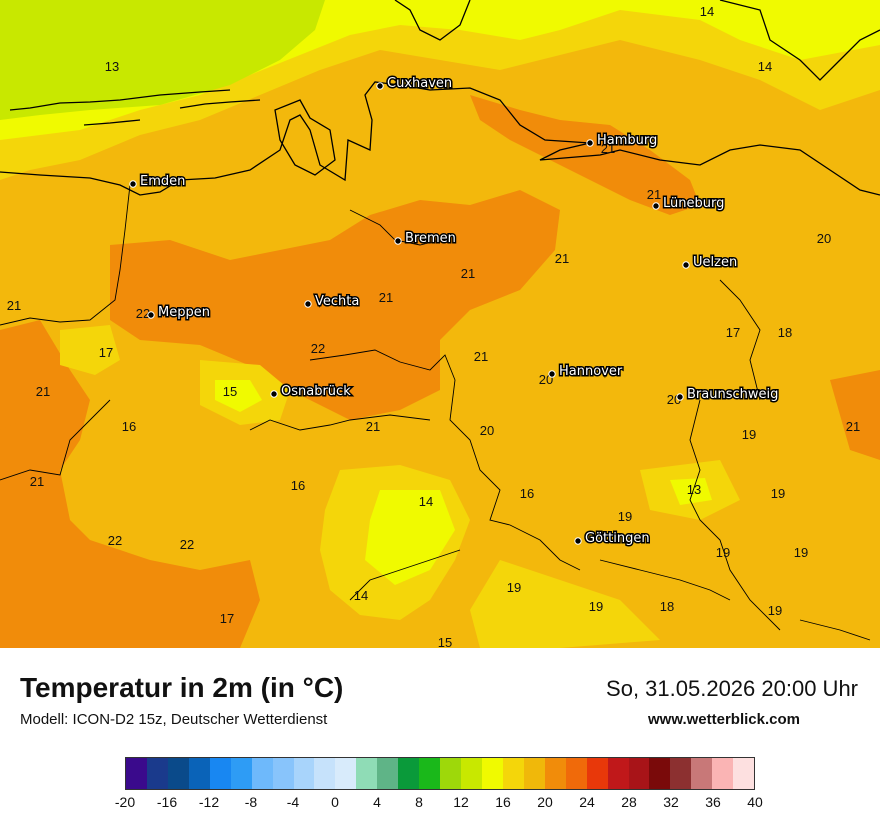 The width and height of the screenshot is (880, 830). Describe the element at coordinates (591, 371) in the screenshot. I see `city-label: Hannover` at that location.